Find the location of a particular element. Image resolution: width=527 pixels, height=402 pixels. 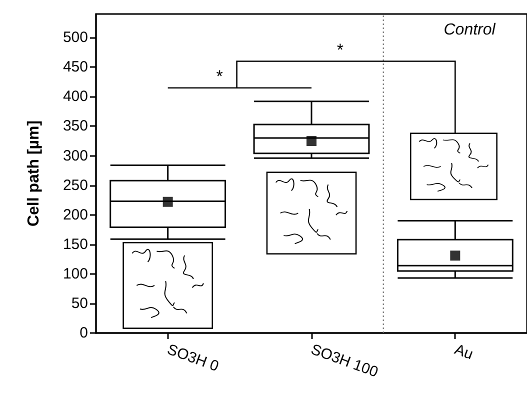

x-tick-label: SO3H 0 is located at coordinates (192, 358).